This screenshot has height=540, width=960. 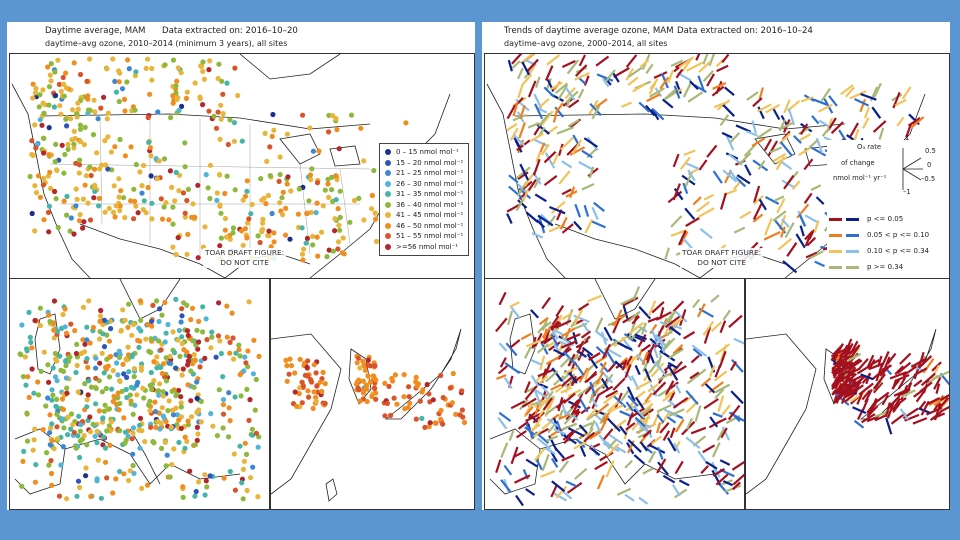 What do you see at coordinates (586, 43) in the screenshot?
I see `trend-subtitle: daytime–avg ozone, 2000–2014, all sites` at bounding box center [586, 43].